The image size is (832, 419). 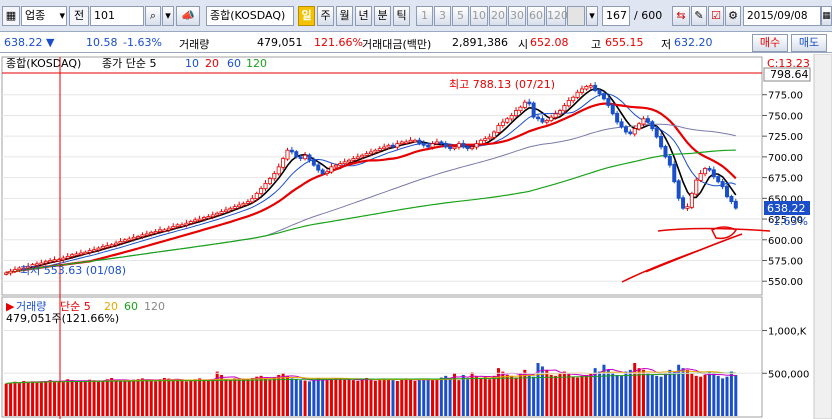 What do you see at coordinates (363, 16) in the screenshot?
I see `period-year-button: 년` at bounding box center [363, 16].